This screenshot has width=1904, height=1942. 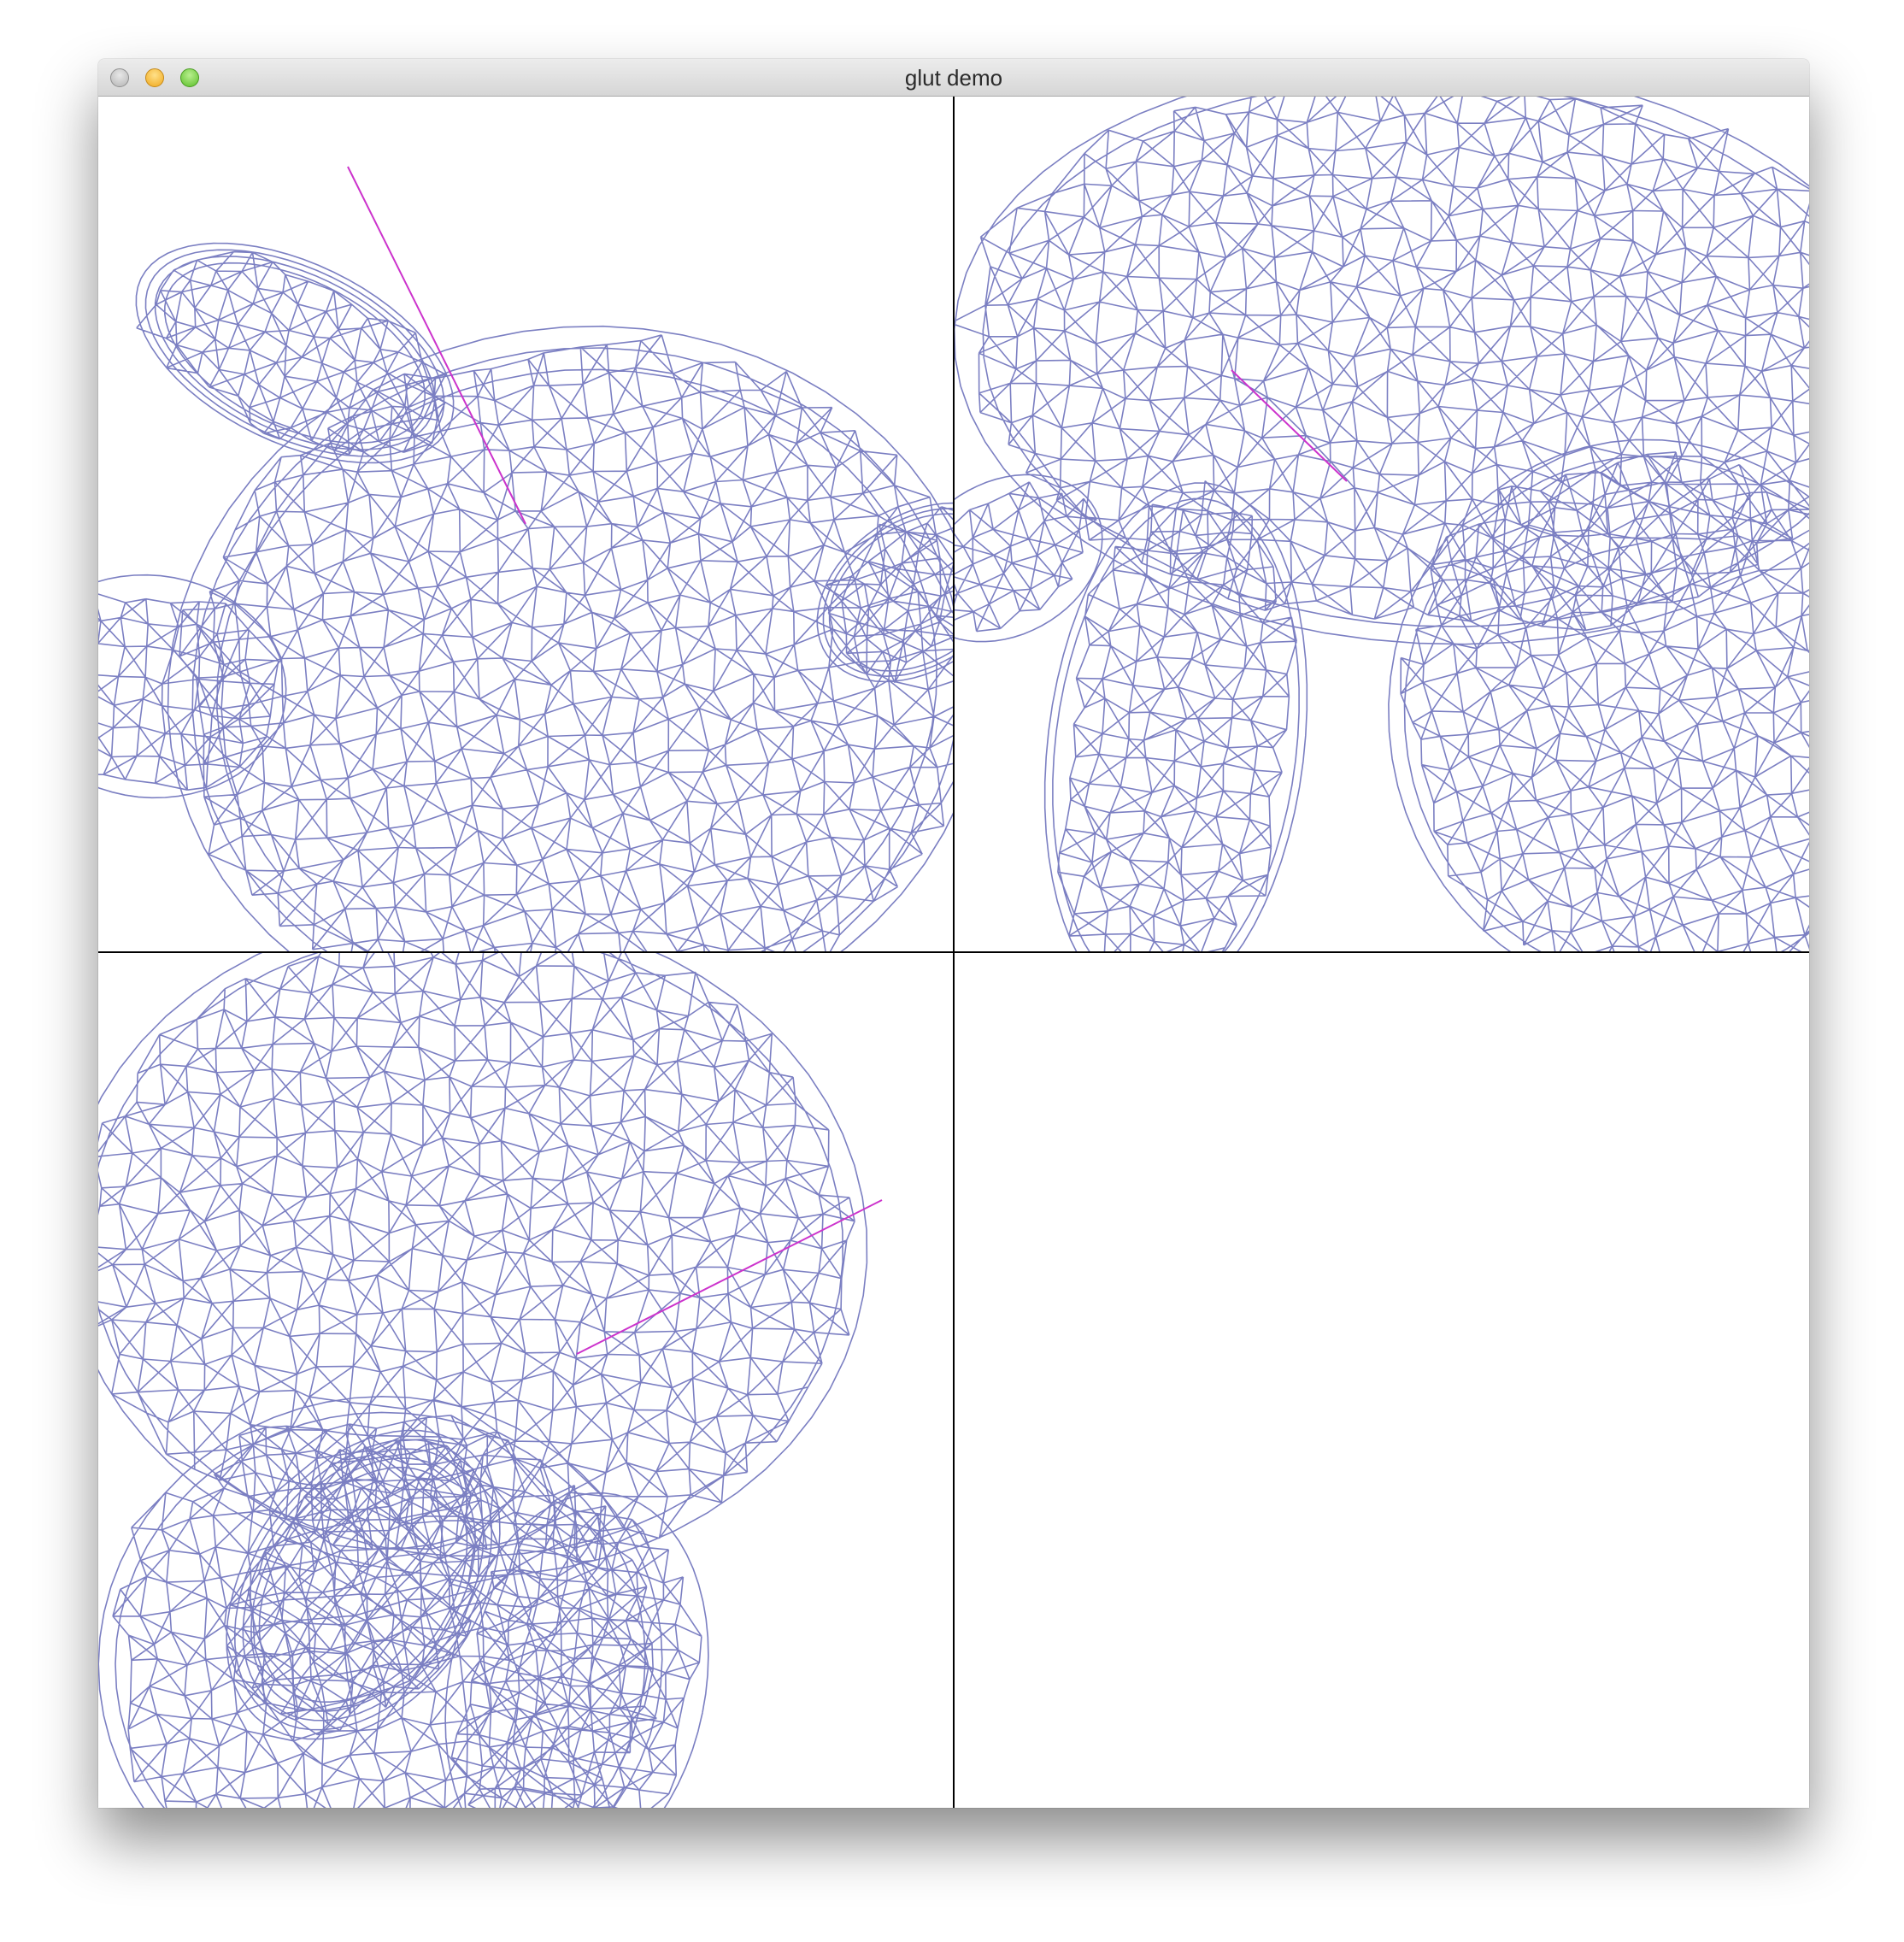 What do you see at coordinates (190, 77) in the screenshot?
I see `zoom-button` at bounding box center [190, 77].